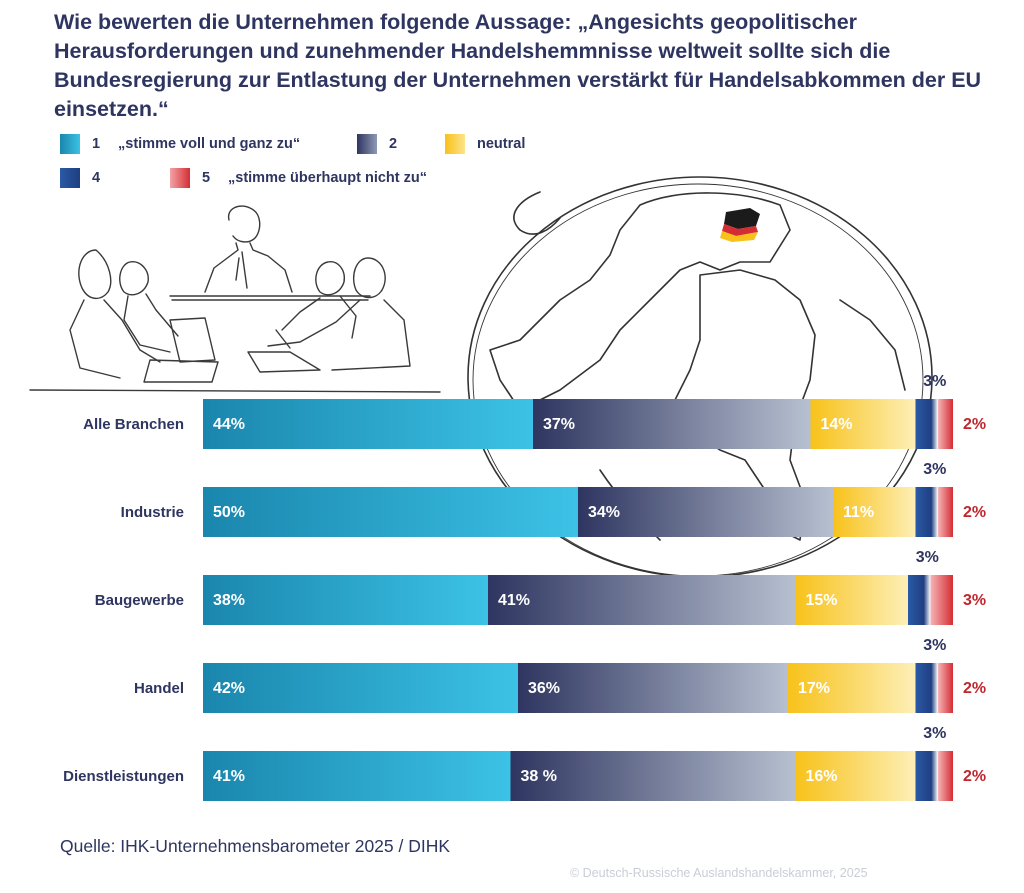 The image size is (1024, 893). What do you see at coordinates (455, 144) in the screenshot?
I see `legend-swatch-neutral` at bounding box center [455, 144].